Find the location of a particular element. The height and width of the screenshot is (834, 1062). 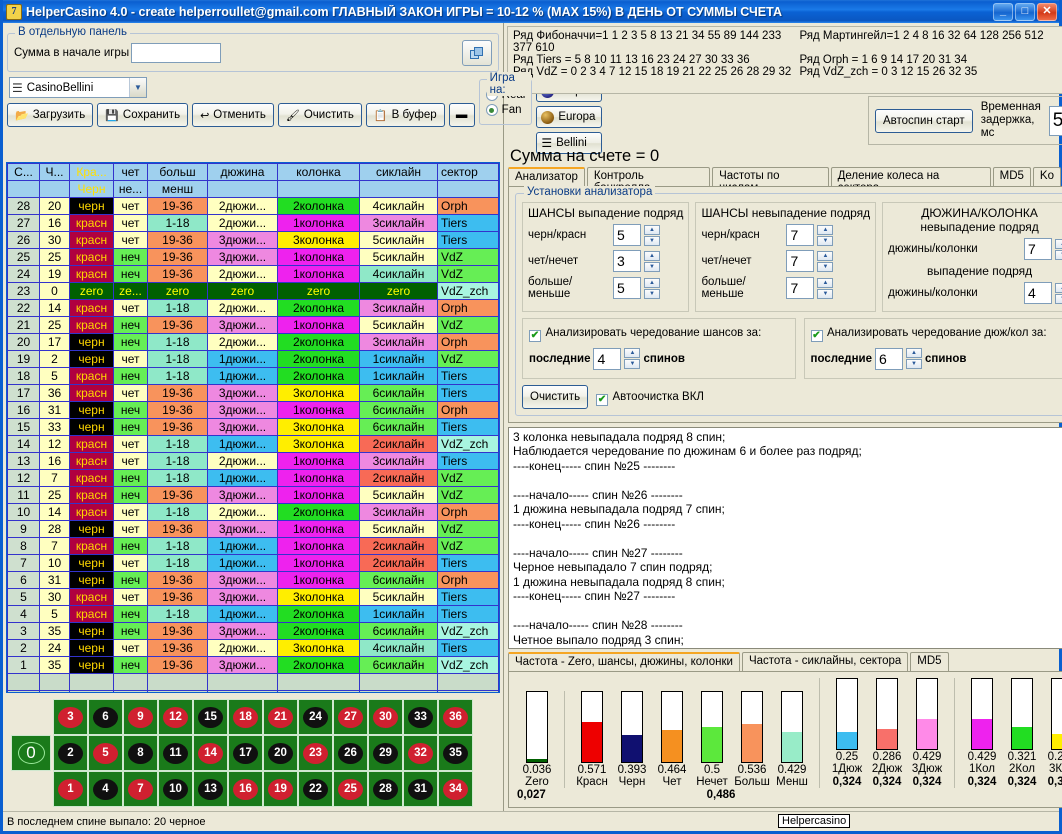

board-cell-20: 20 is located at coordinates (280, 753).